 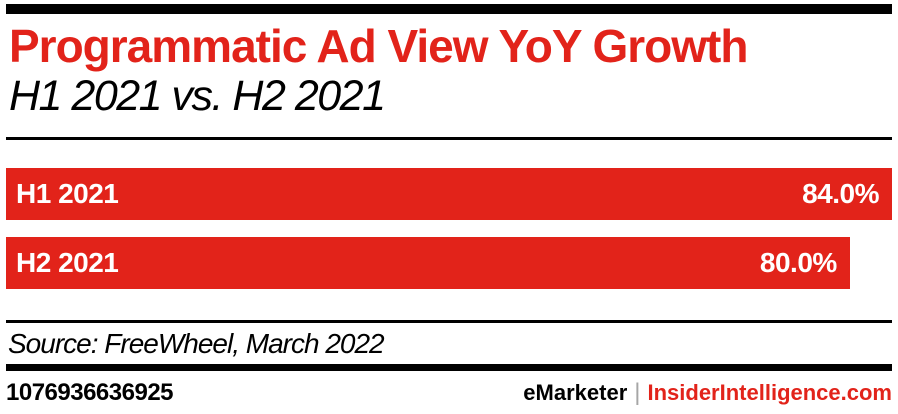 I want to click on branding: eMarketer | InsiderIntelligence.com, so click(x=707, y=393).